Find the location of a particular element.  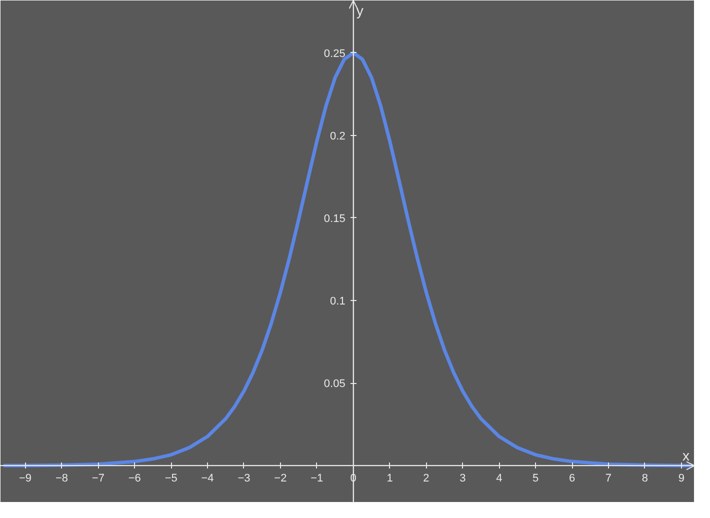

x-axis-title: x is located at coordinates (686, 456).